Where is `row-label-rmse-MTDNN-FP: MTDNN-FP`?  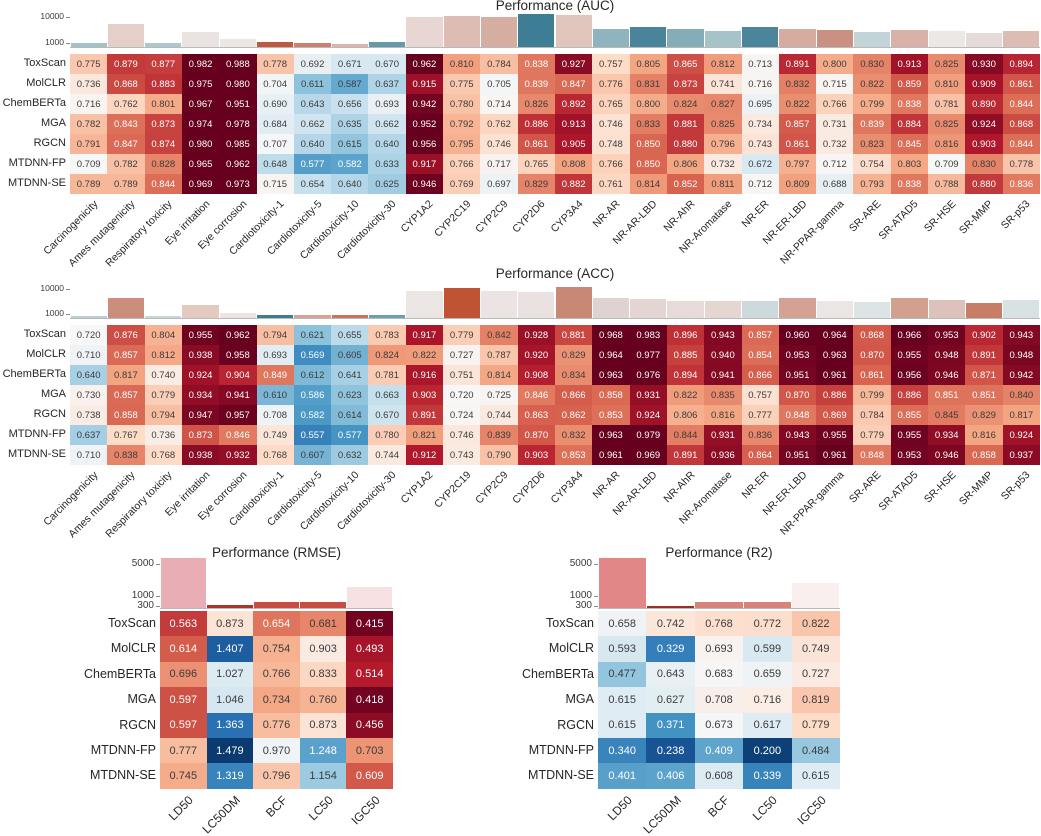
row-label-rmse-MTDNN-FP: MTDNN-FP is located at coordinates (123, 749).